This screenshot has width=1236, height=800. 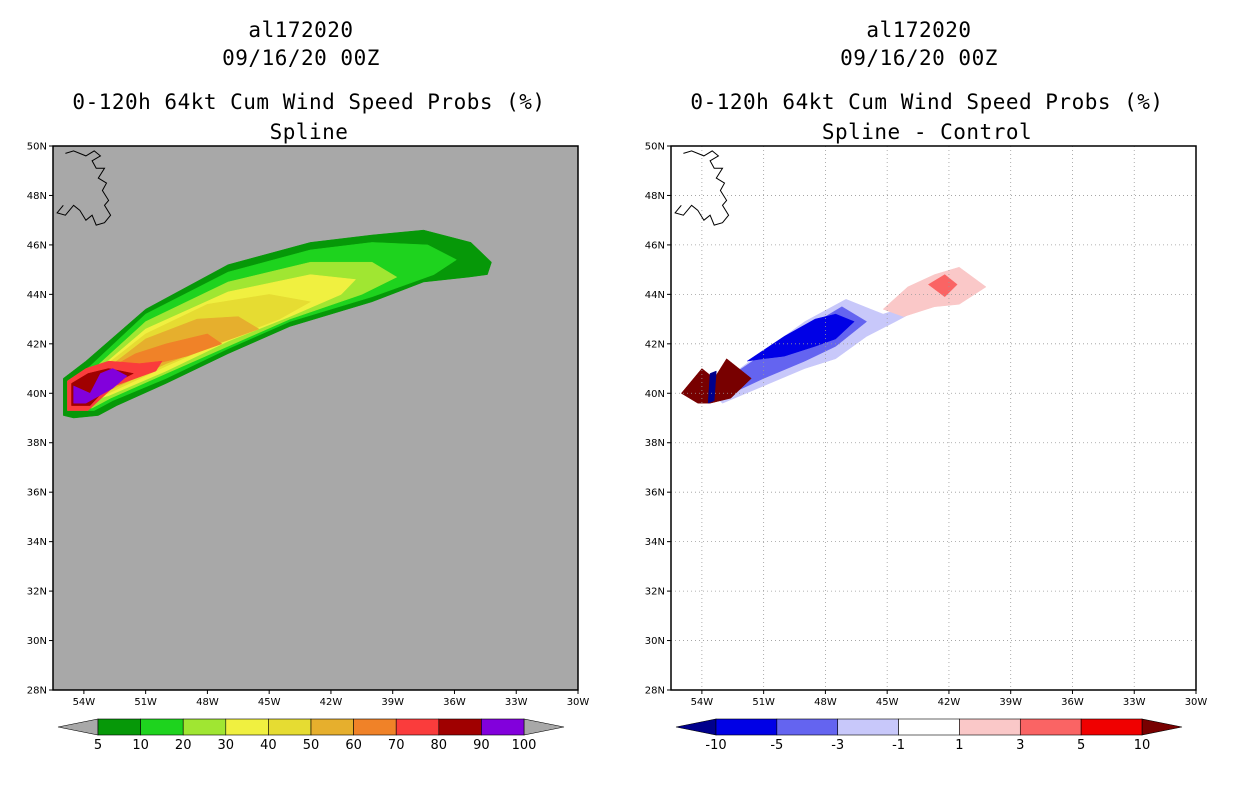 What do you see at coordinates (837, 745) in the screenshot?
I see `colorbar-label: -3` at bounding box center [837, 745].